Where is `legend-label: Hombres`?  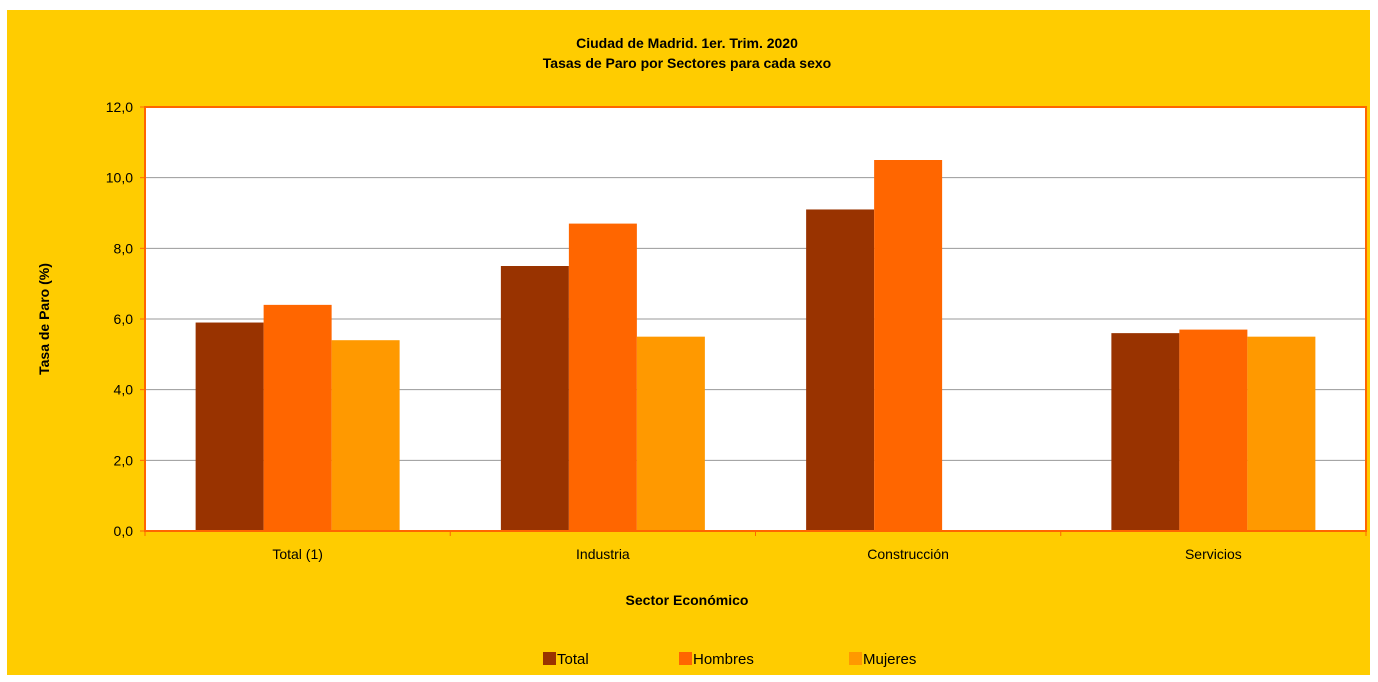
legend-label: Hombres is located at coordinates (723, 659).